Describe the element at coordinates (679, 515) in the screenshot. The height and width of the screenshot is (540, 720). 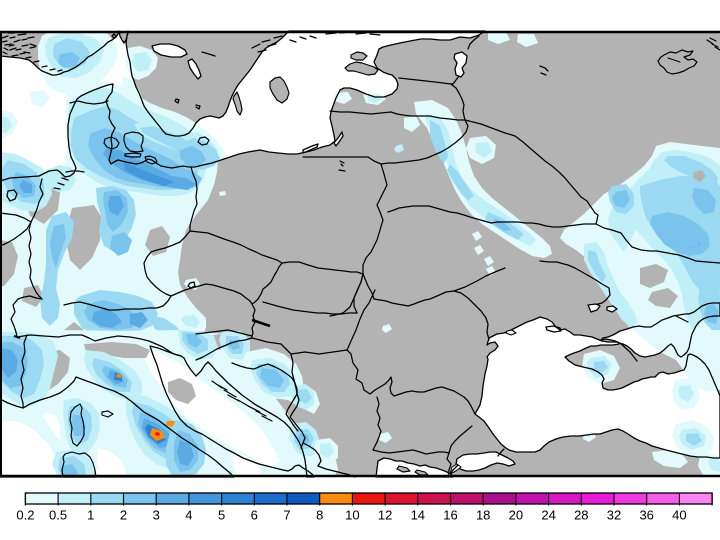
I see `svg-text: 40` at that location.